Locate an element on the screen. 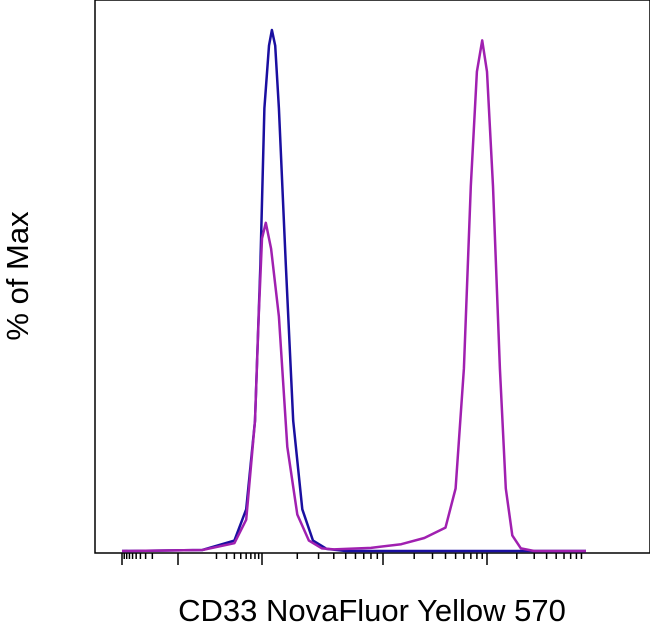 Image resolution: width=650 pixels, height=633 pixels. x-axis-ticks is located at coordinates (352, 559).